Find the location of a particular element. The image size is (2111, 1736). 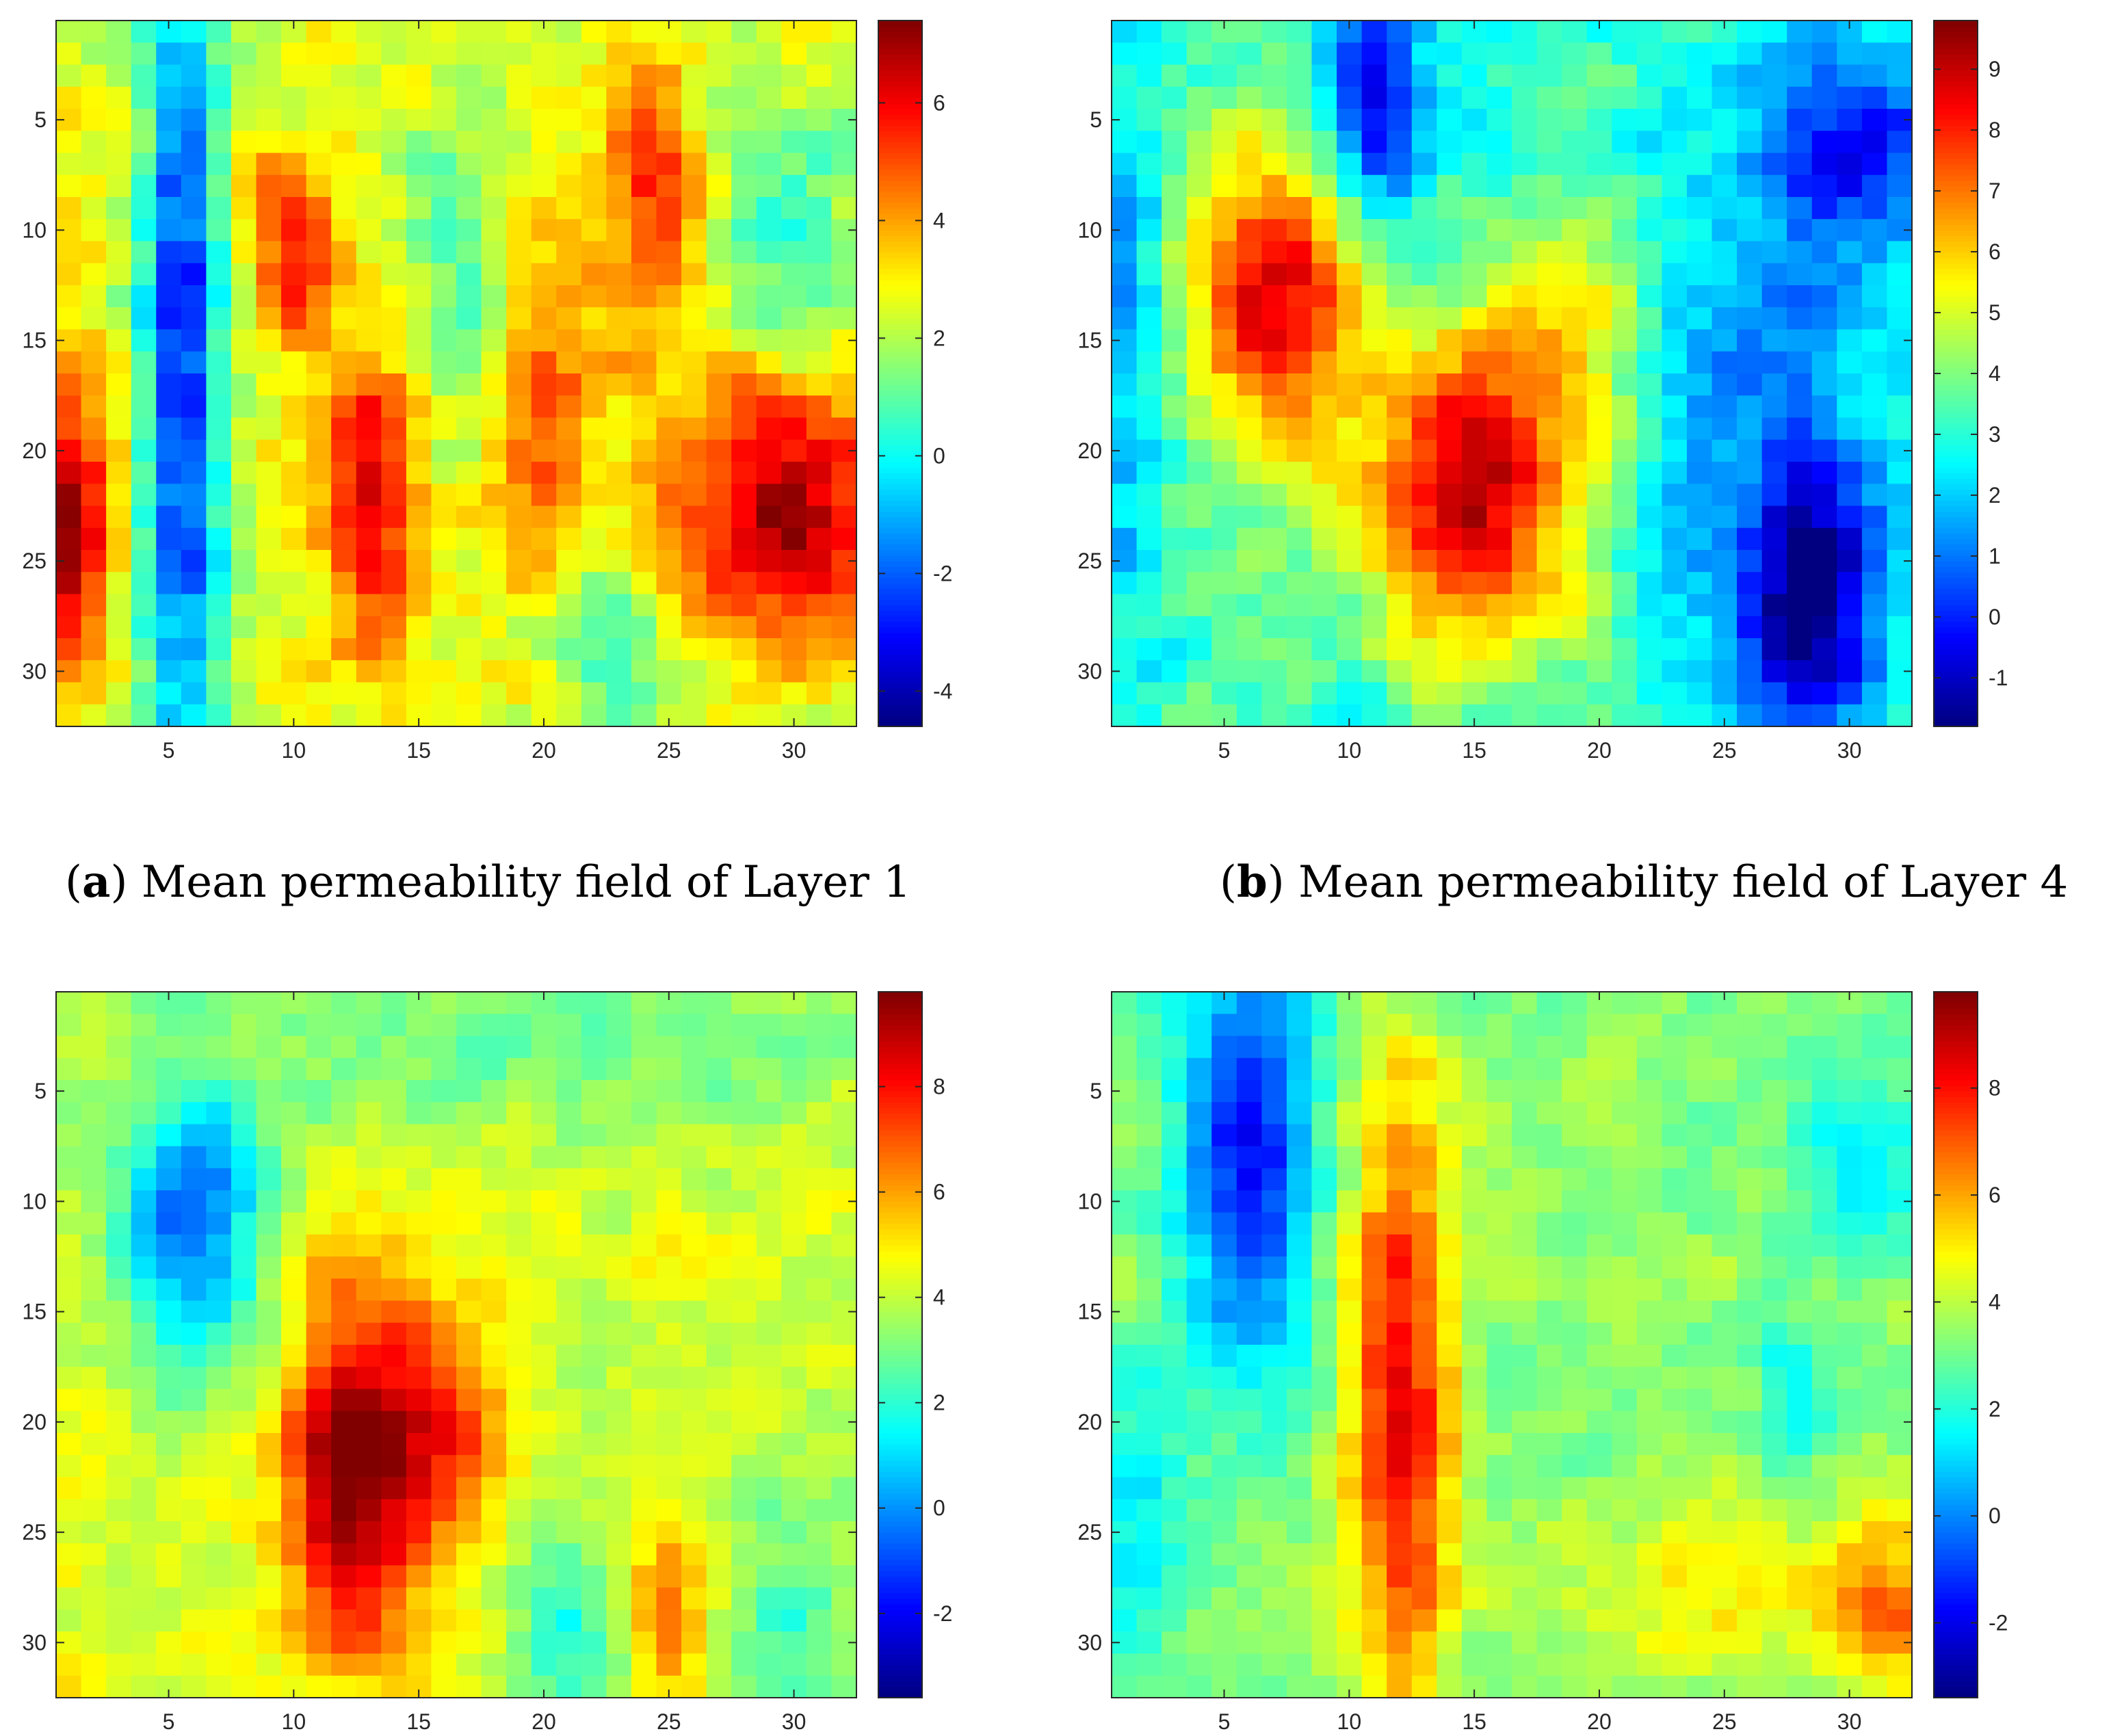

colorbar-tick-label: 5 is located at coordinates (1995, 312).